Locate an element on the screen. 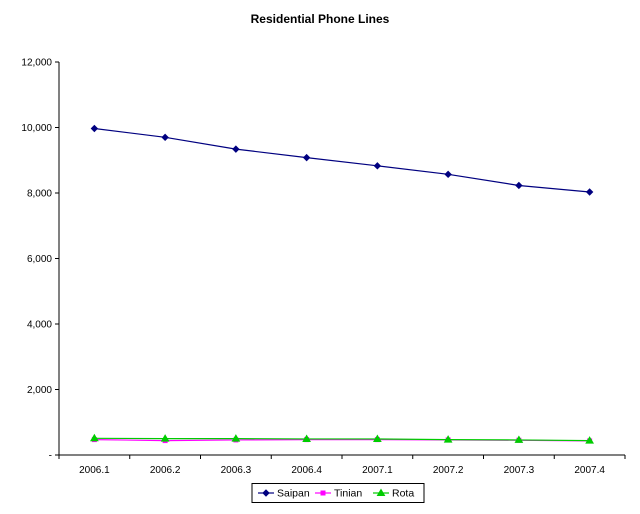 This screenshot has height=514, width=640. series-saipan is located at coordinates (341, 160).